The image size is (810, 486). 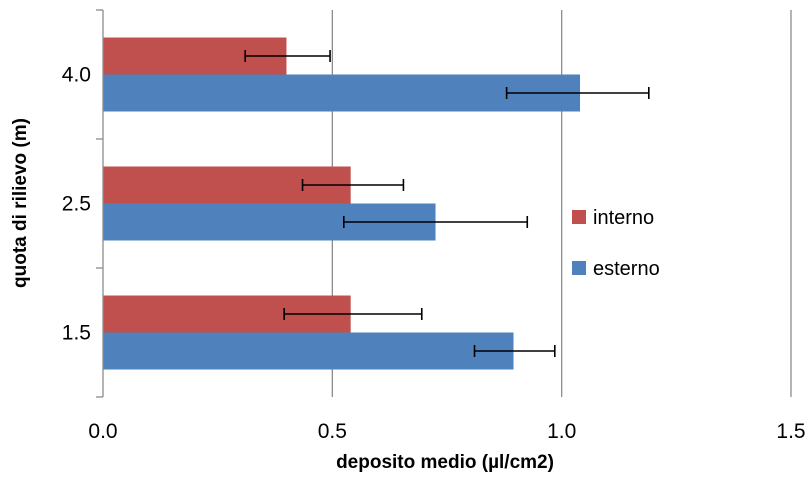 I want to click on x-tick-labels: 0.0 0.5 1.0 1.5, so click(x=446, y=431).